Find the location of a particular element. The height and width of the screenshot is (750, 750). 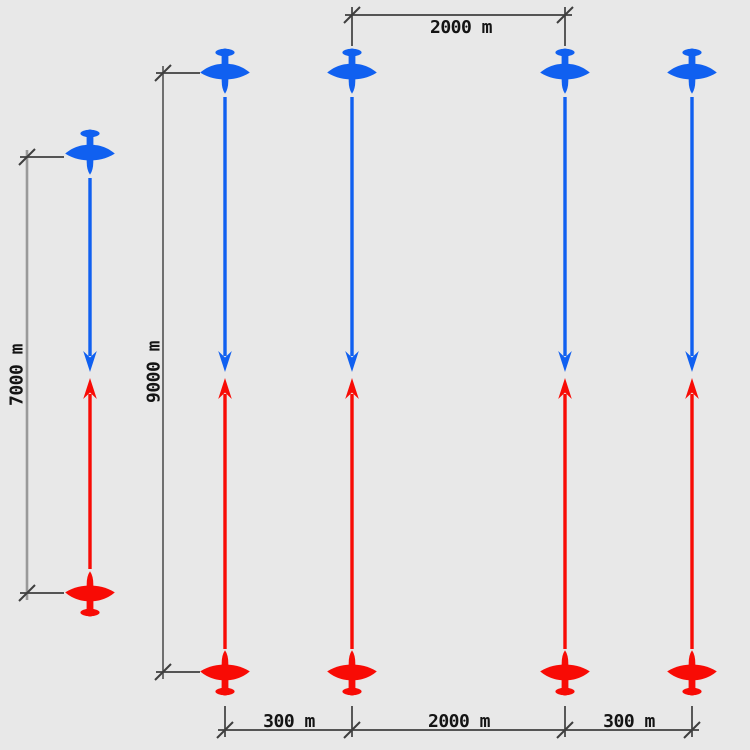

top-dimension: 2000 m is located at coordinates (458, 26).